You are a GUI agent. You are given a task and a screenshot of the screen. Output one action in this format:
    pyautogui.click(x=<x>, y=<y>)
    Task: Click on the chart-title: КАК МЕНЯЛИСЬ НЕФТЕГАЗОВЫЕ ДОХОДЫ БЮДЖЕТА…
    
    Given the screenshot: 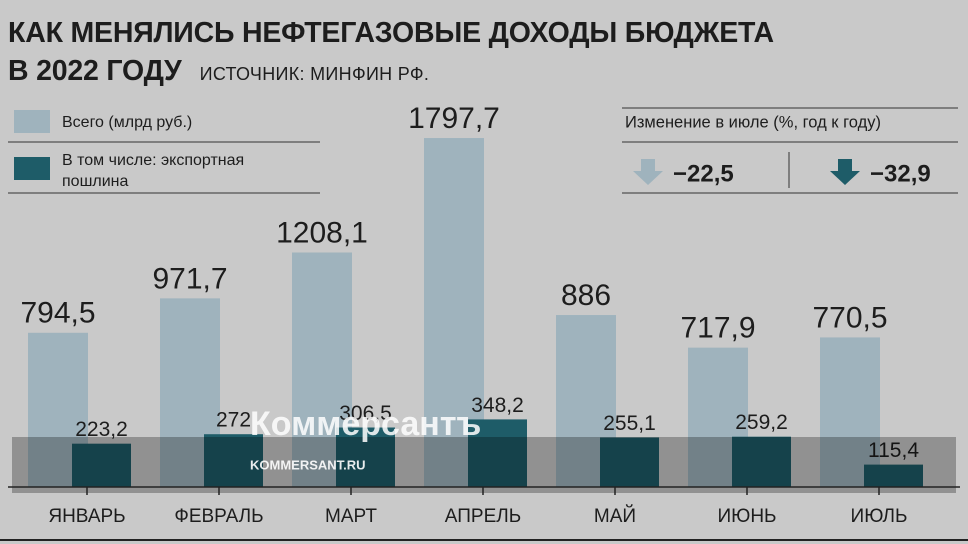 What is the action you would take?
    pyautogui.click(x=391, y=52)
    